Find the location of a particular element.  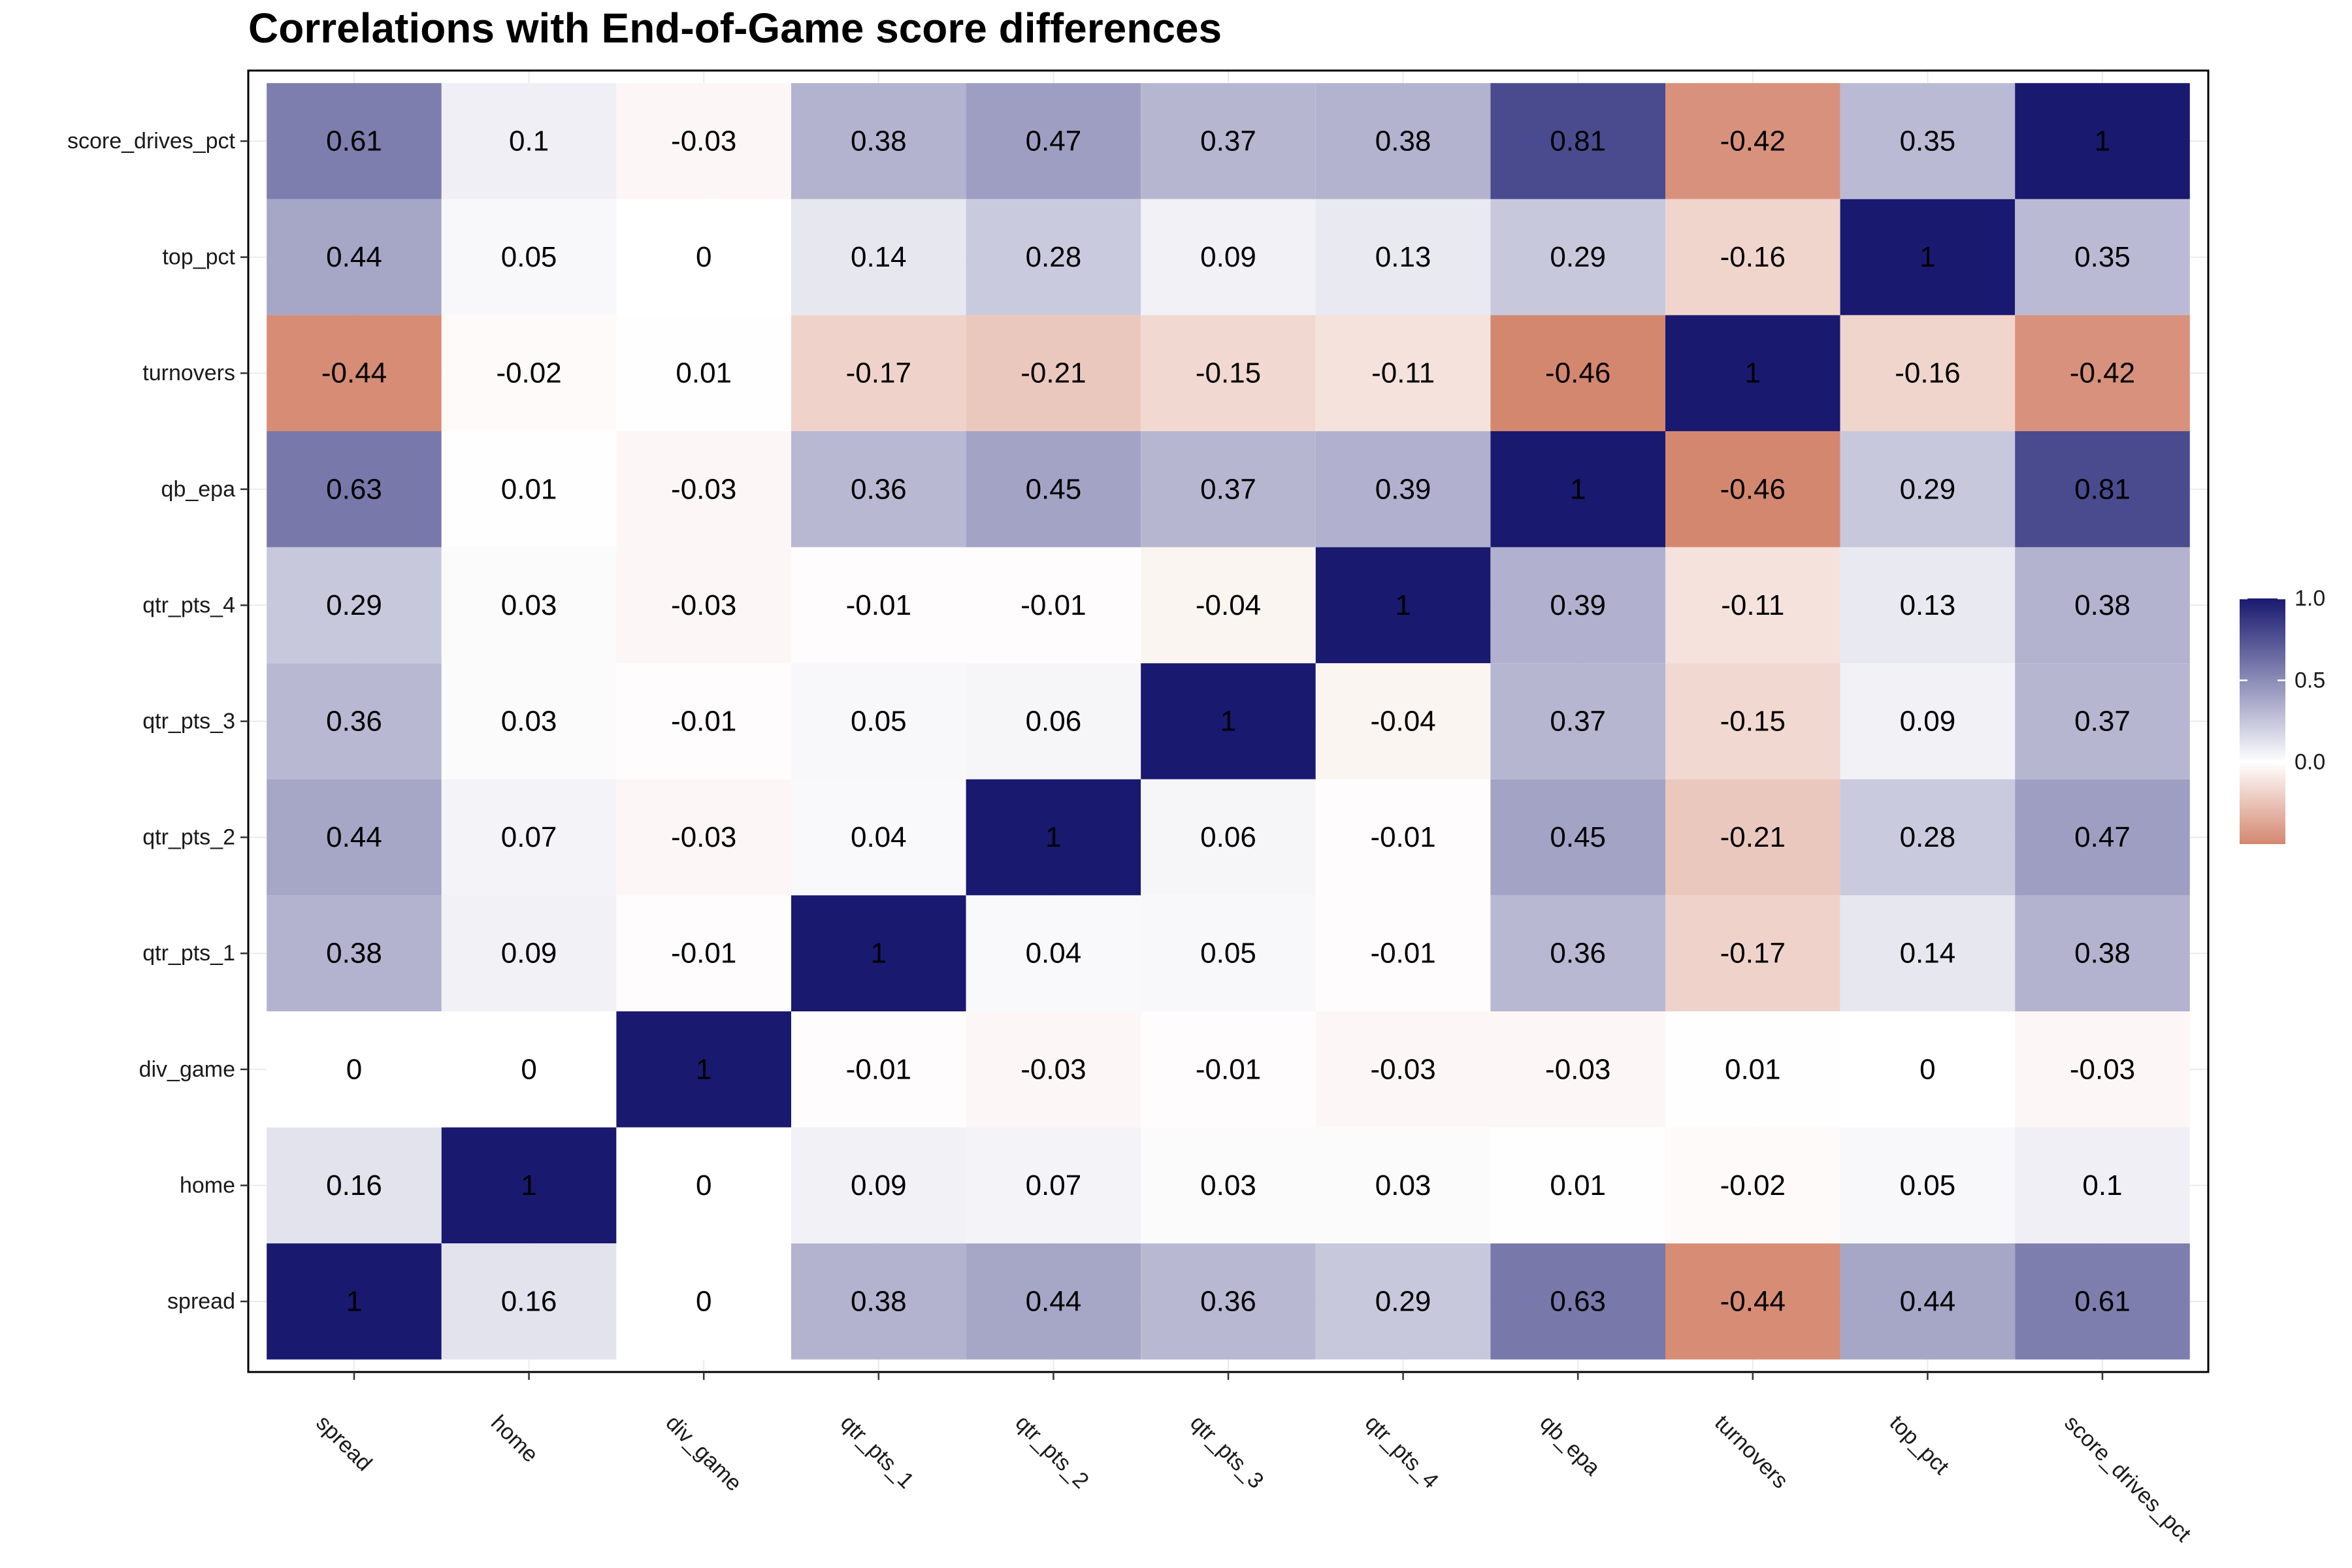

cell-value-label: 0.03 is located at coordinates (1228, 1185).